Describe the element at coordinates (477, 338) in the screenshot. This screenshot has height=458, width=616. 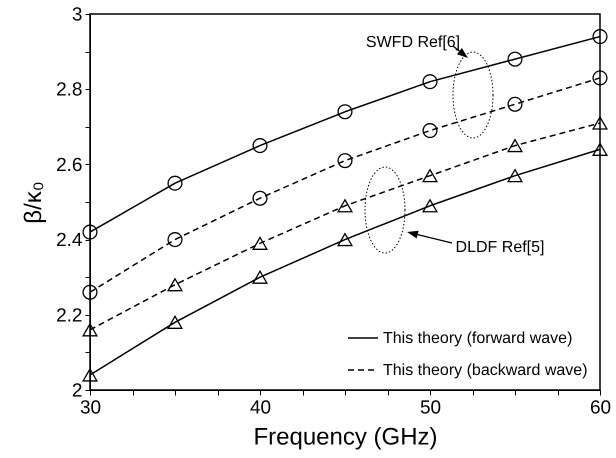
I see `legend-label: This theory (forward wave)` at that location.